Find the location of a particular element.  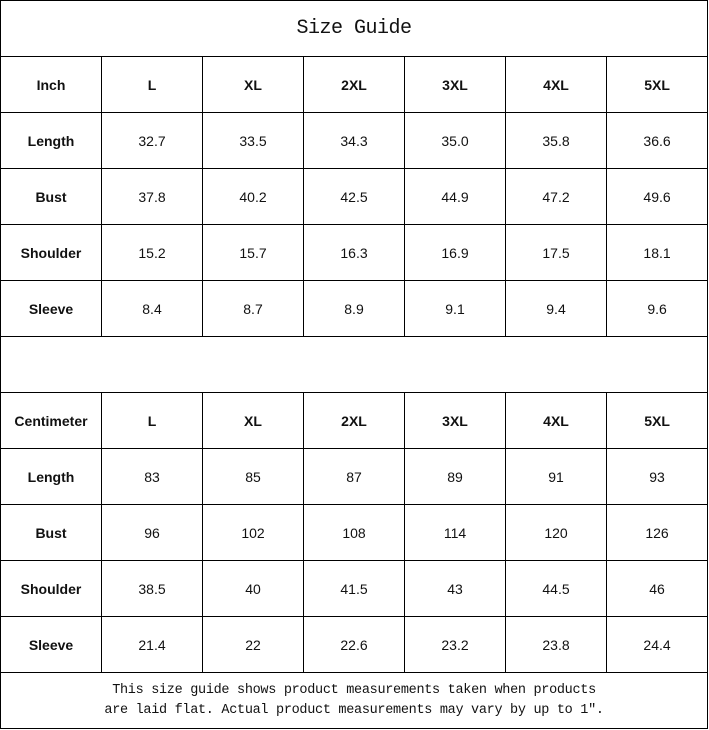

title-row: Size Guide is located at coordinates (354, 28).